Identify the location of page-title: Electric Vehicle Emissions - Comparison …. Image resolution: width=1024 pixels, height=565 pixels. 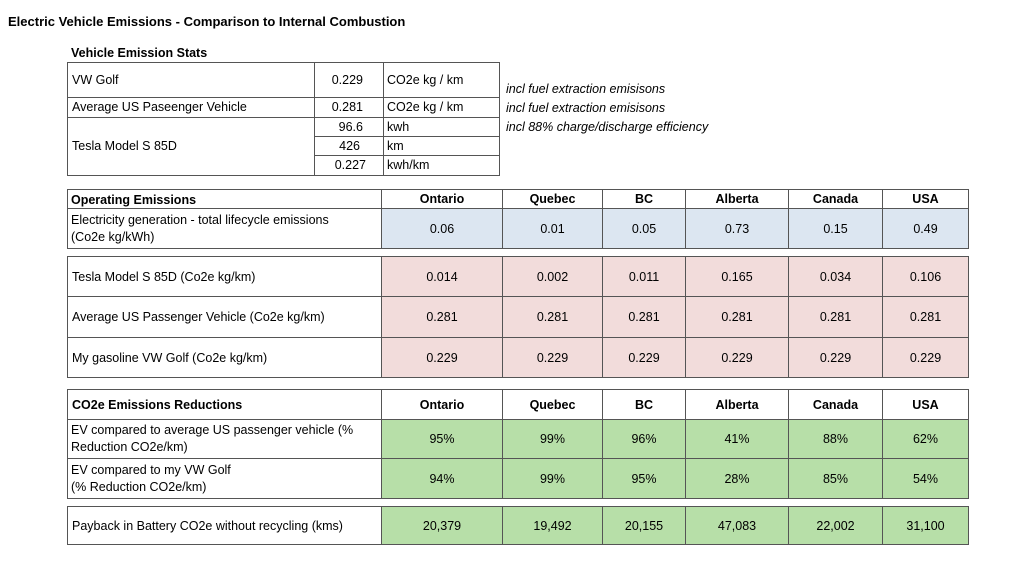
(207, 21).